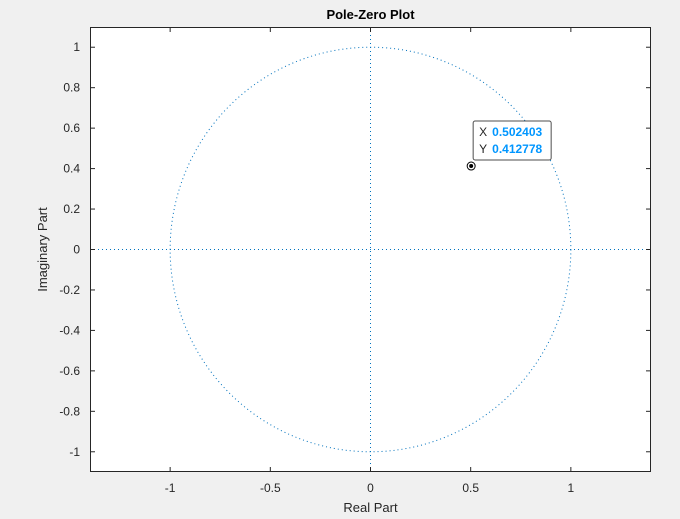 The height and width of the screenshot is (519, 680). Describe the element at coordinates (517, 132) in the screenshot. I see `datatip-x-value: 0.502403` at that location.